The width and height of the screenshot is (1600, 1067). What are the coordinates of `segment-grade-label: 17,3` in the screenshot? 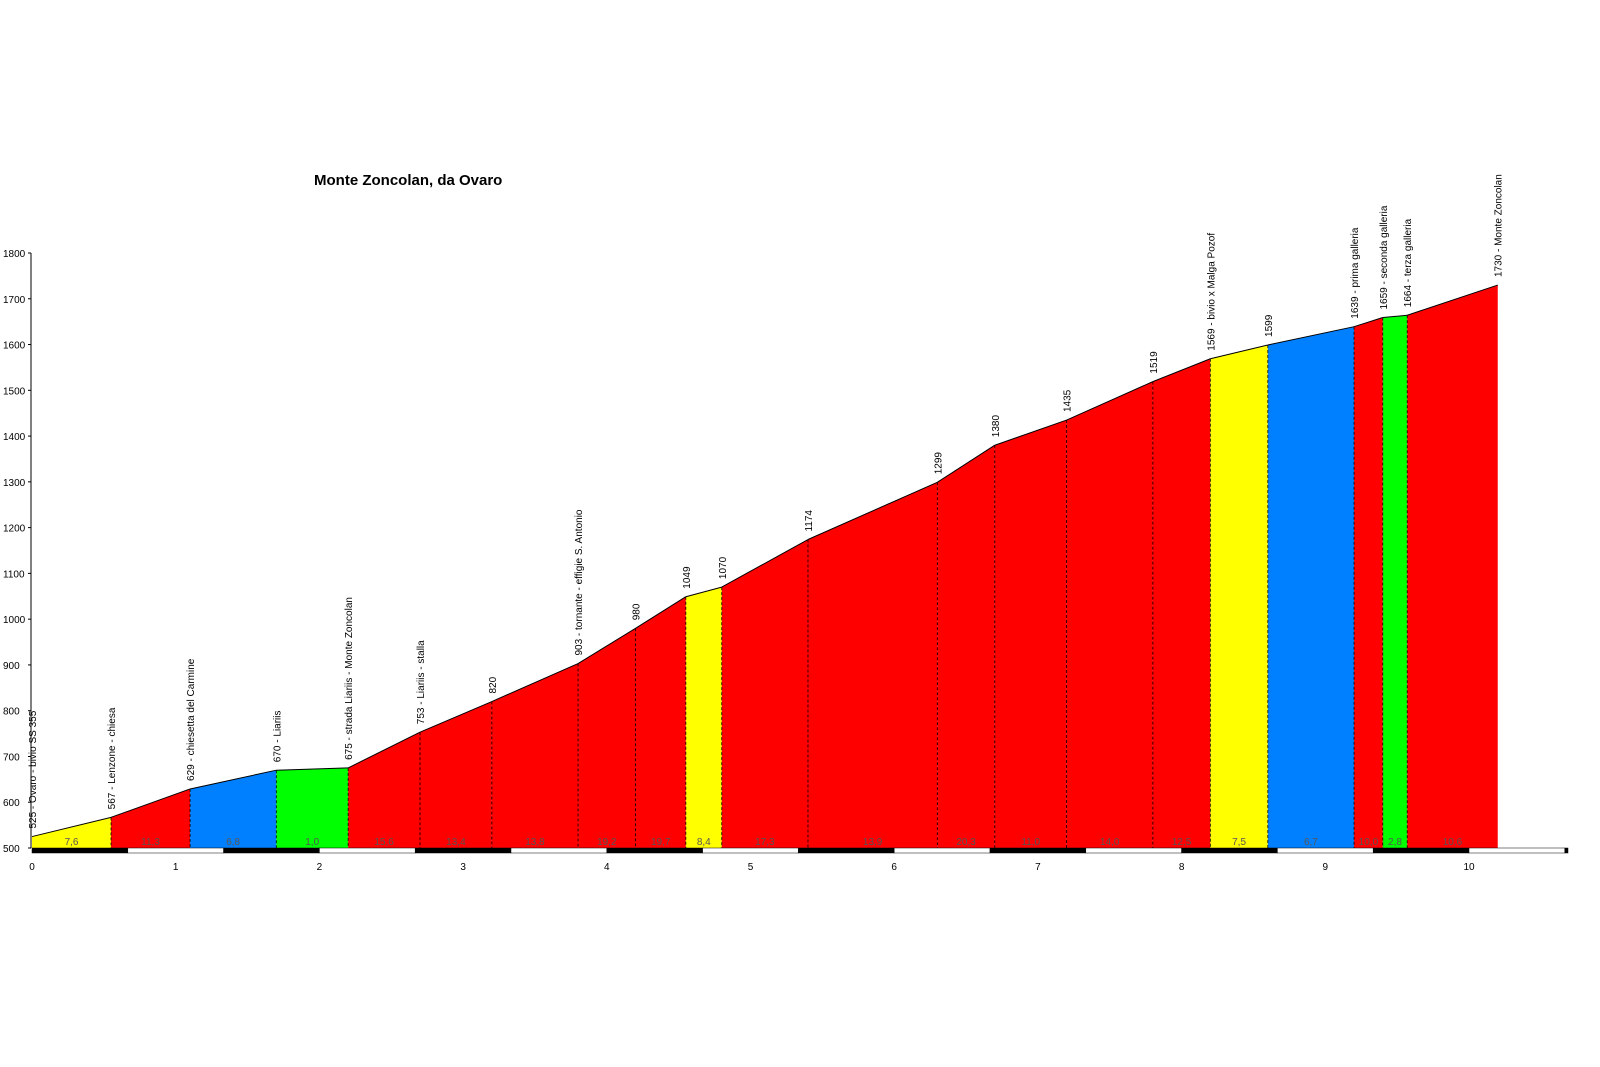 It's located at (765, 842).